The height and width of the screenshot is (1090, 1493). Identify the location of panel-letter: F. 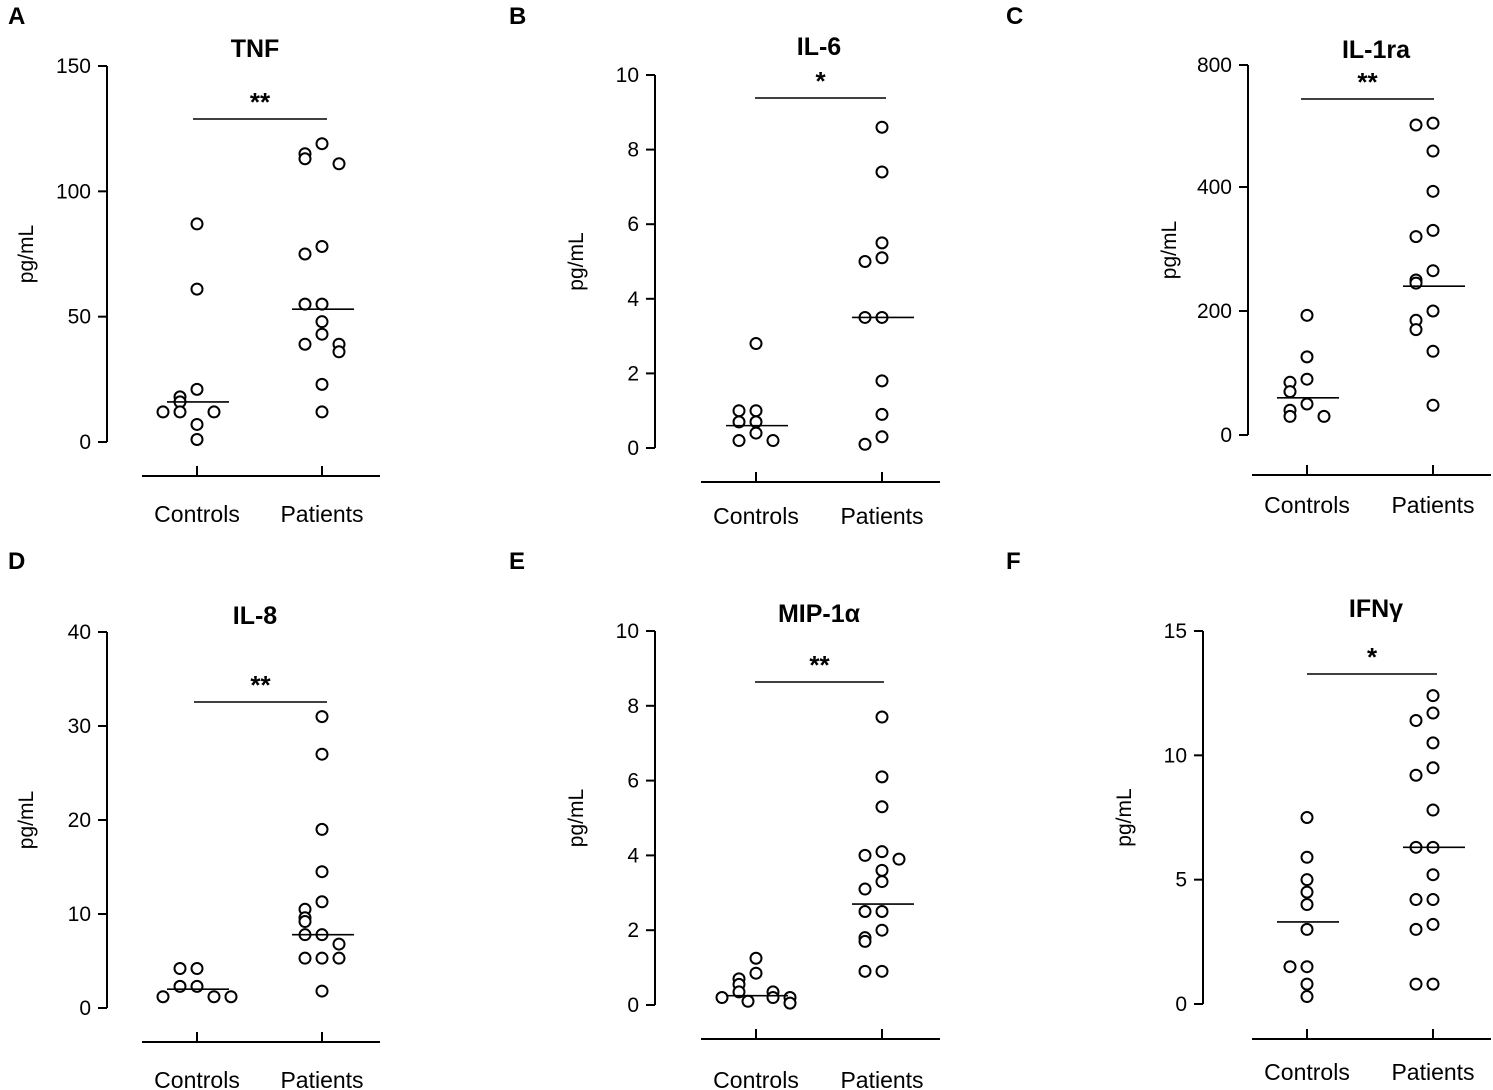
(1013, 561).